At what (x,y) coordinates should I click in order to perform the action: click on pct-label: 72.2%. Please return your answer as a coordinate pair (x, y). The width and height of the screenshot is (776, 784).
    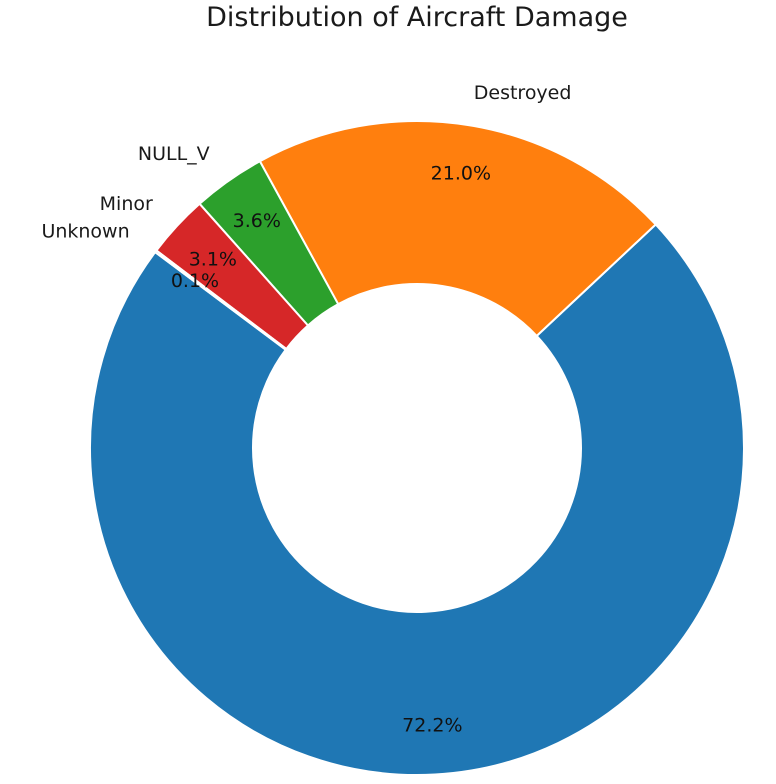
    Looking at the image, I should click on (432, 726).